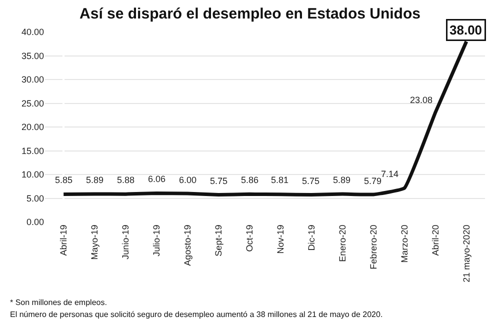  I want to click on data-label: 5.81, so click(280, 180).